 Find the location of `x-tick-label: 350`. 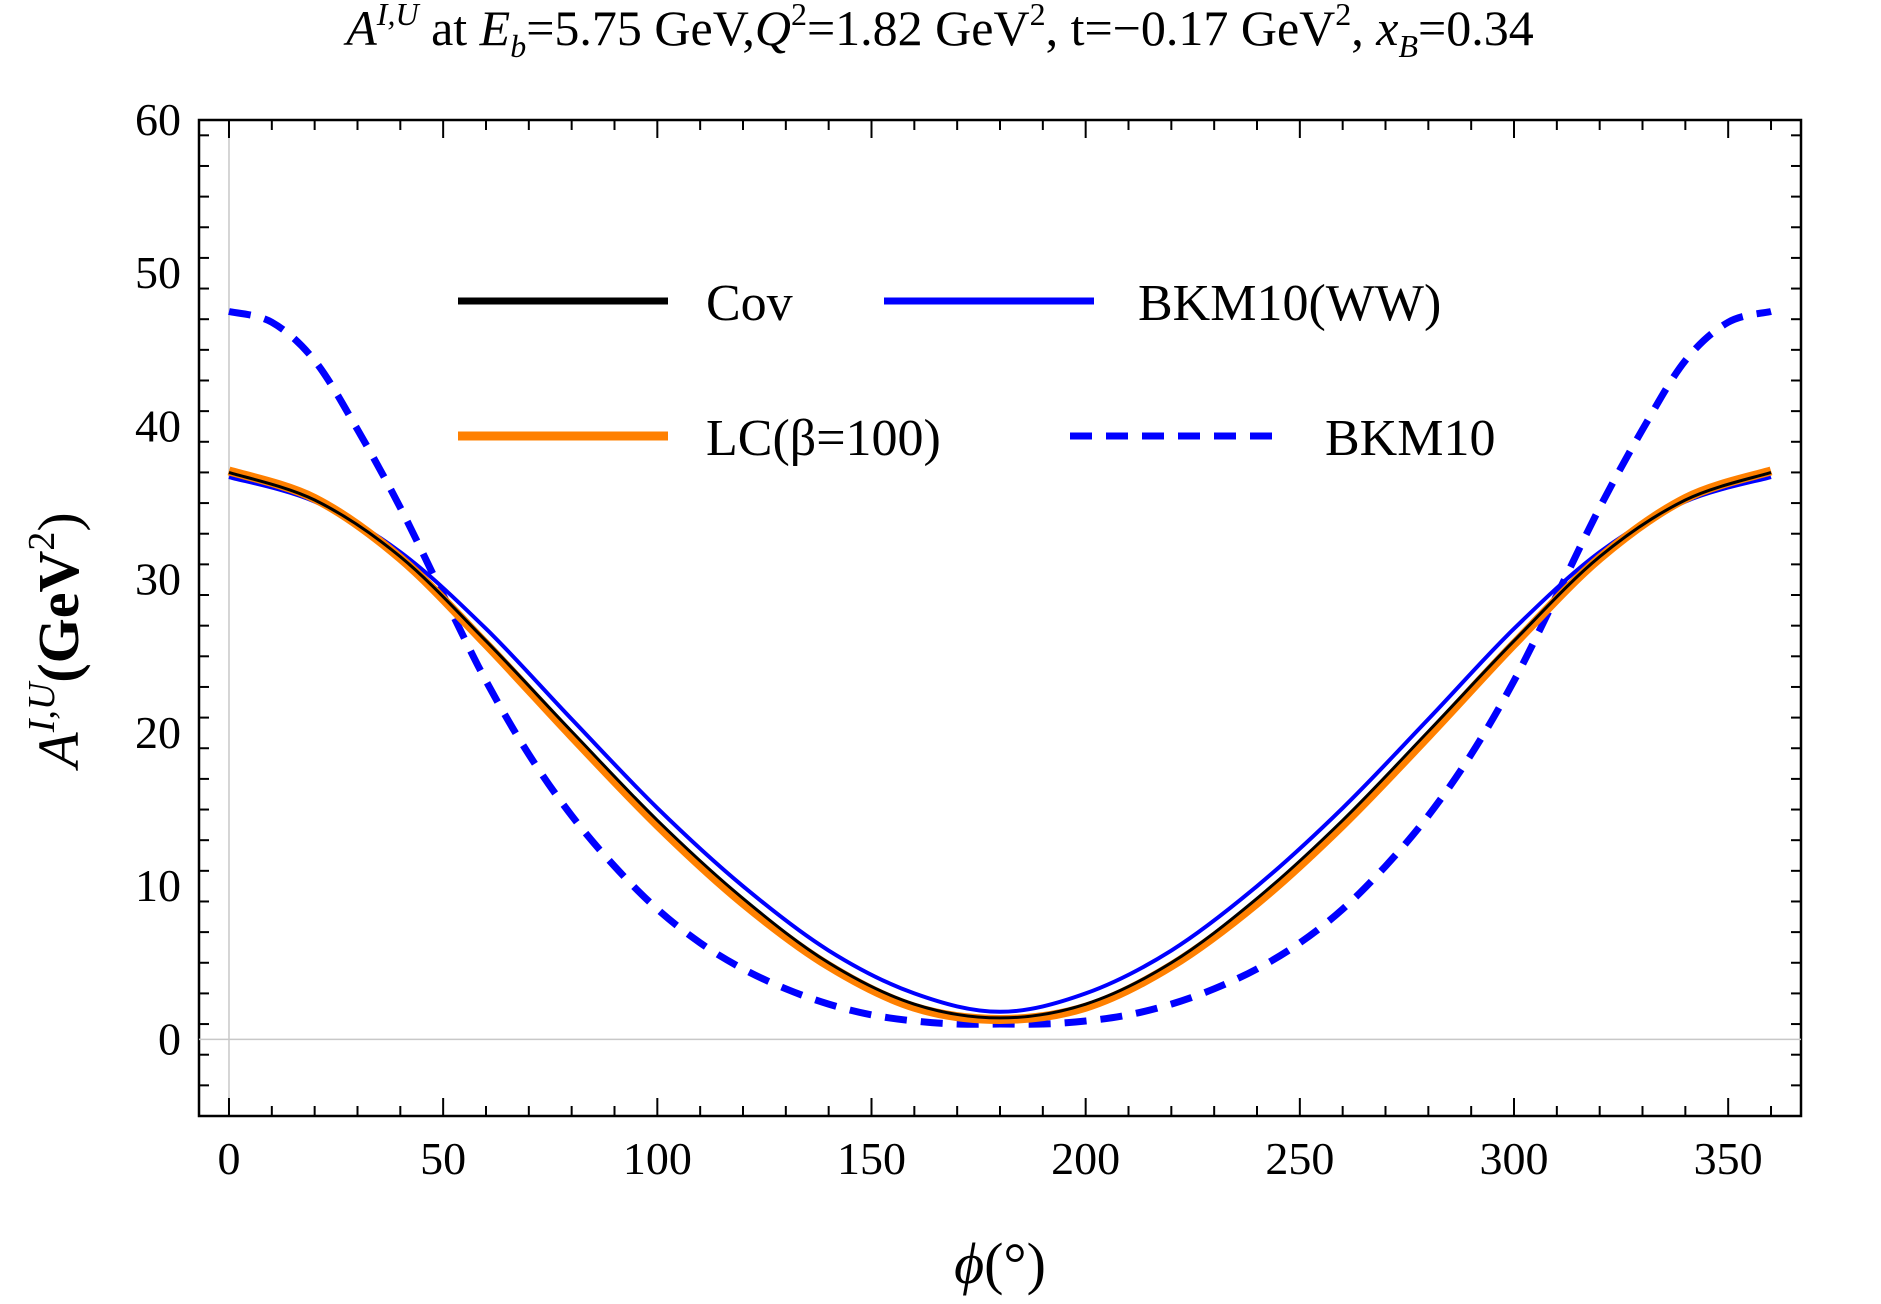

x-tick-label: 350 is located at coordinates (1728, 1158).